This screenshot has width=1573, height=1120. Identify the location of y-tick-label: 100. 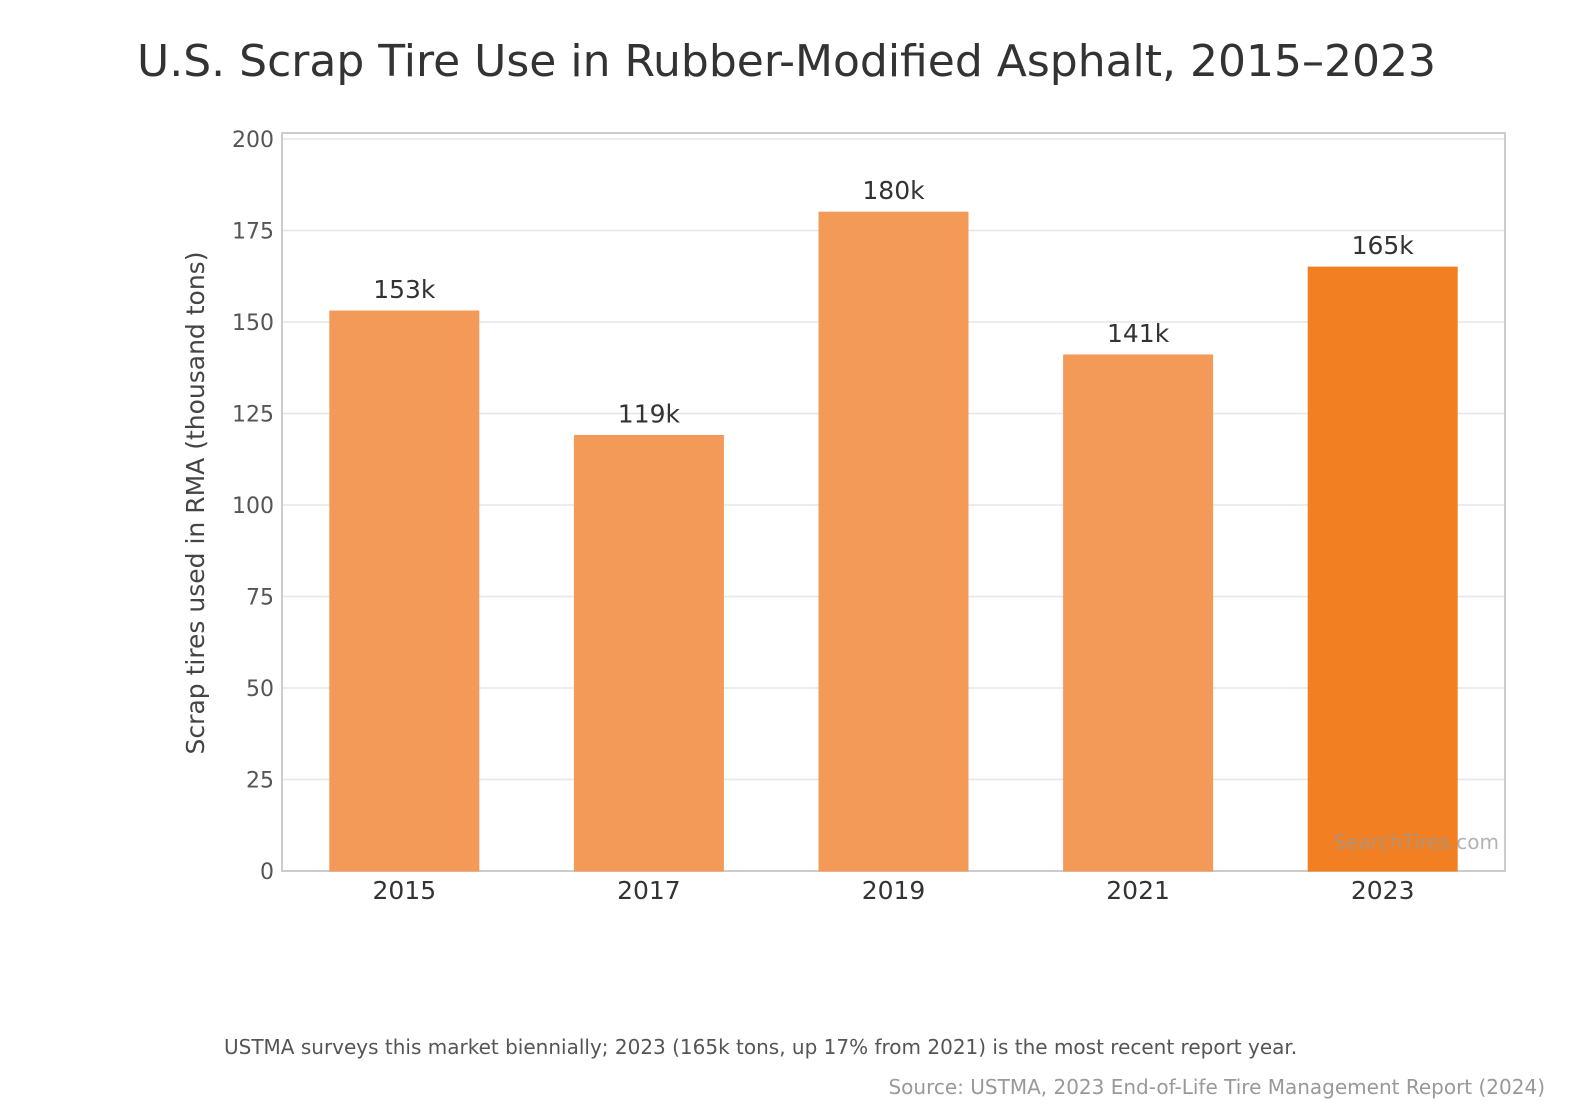
(253, 506).